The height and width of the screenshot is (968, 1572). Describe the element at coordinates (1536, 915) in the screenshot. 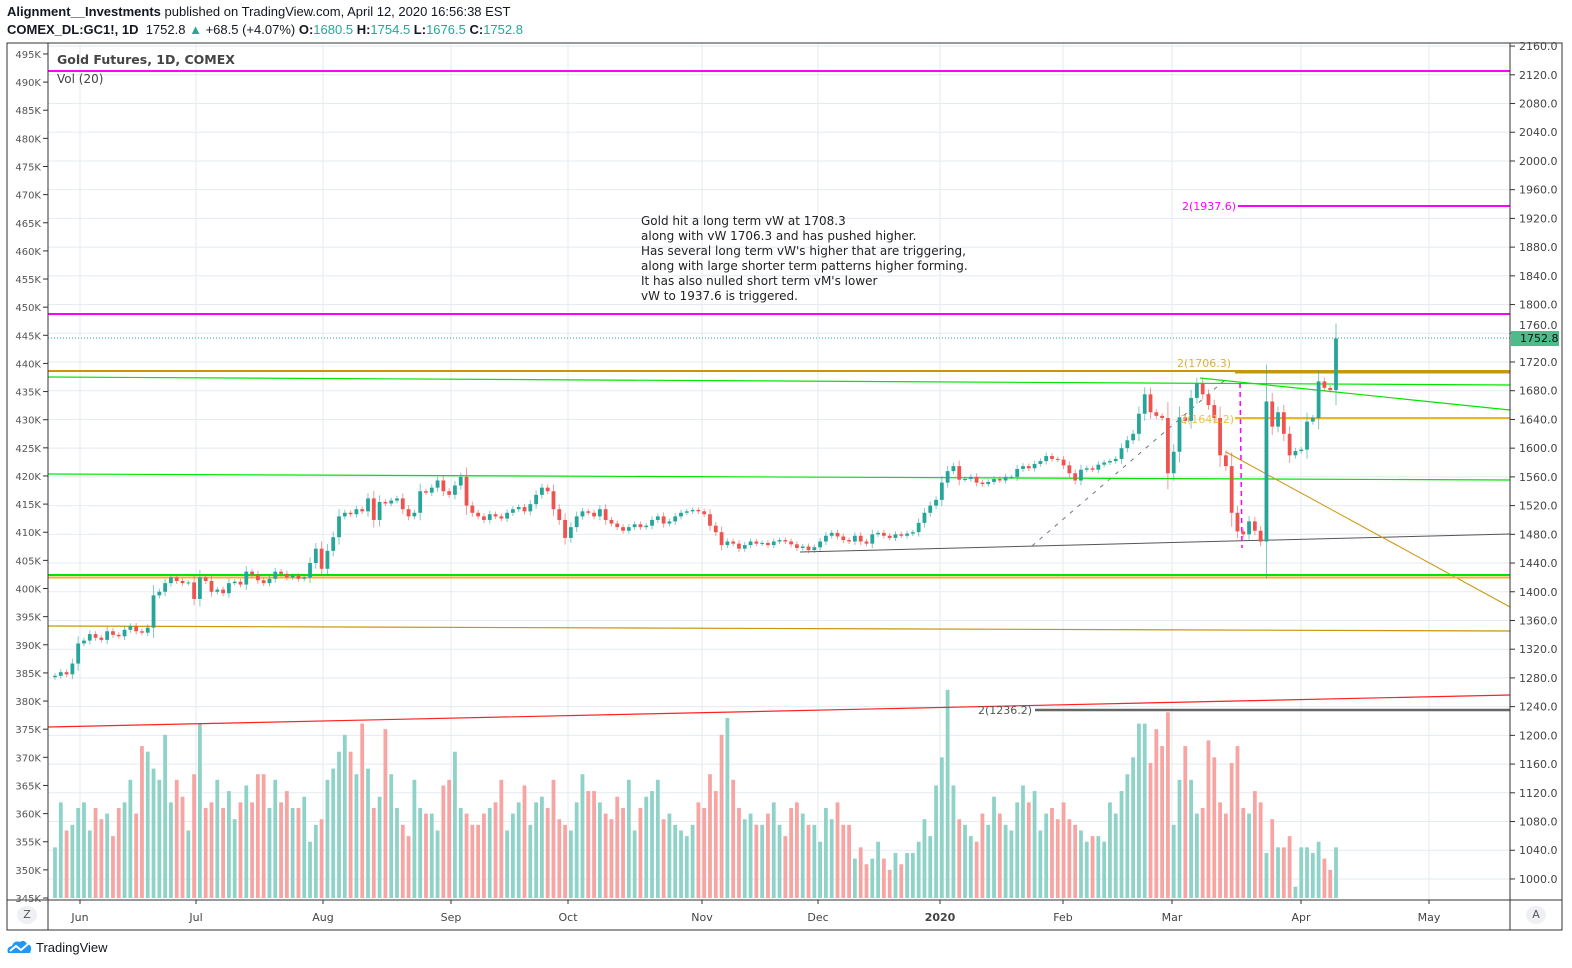

I see `auto-scale-button: A` at that location.